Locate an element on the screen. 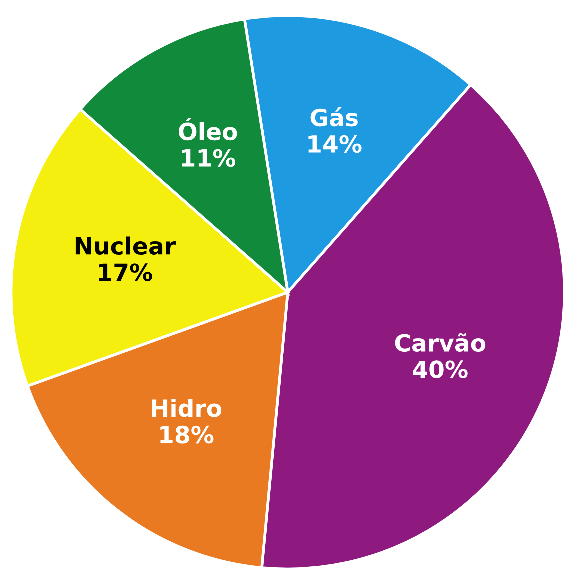  slice-label: Gás is located at coordinates (334, 117).